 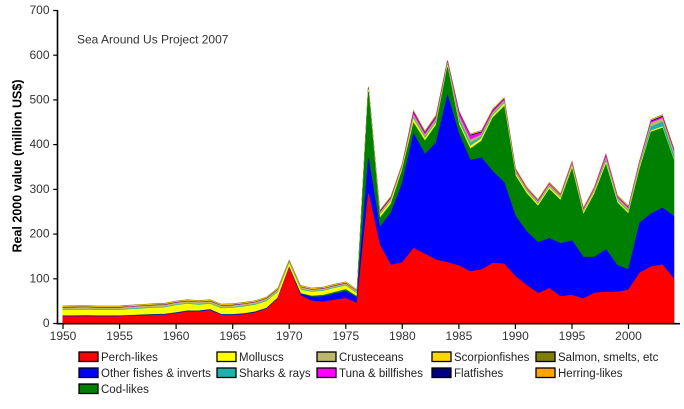 I want to click on svg-text: Salmon, smelts, etc, so click(x=608, y=358).